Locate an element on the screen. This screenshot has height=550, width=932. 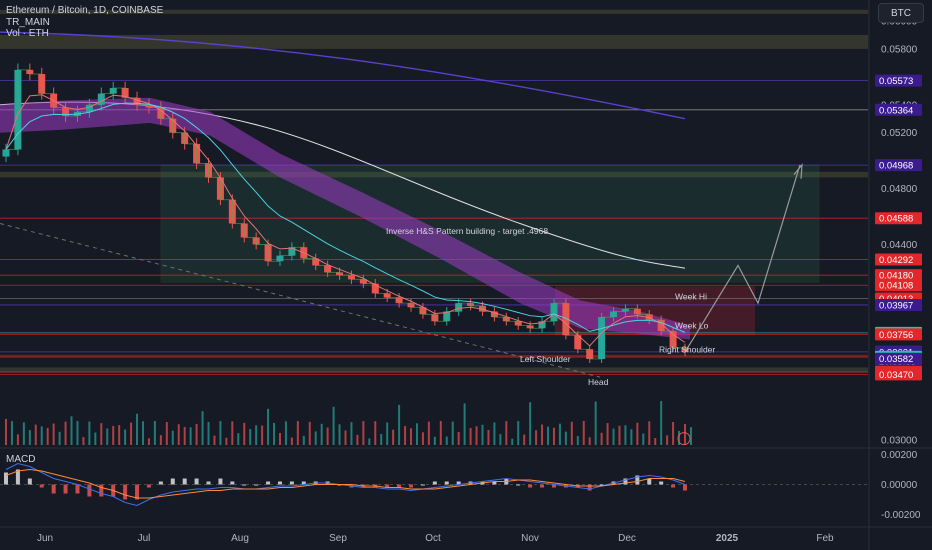
price-tick: 0.05200 is located at coordinates (899, 133).